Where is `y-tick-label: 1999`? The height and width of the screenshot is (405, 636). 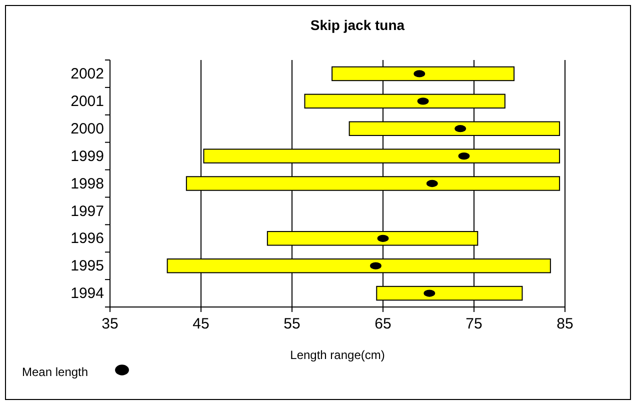
y-tick-label: 1999 is located at coordinates (87, 156).